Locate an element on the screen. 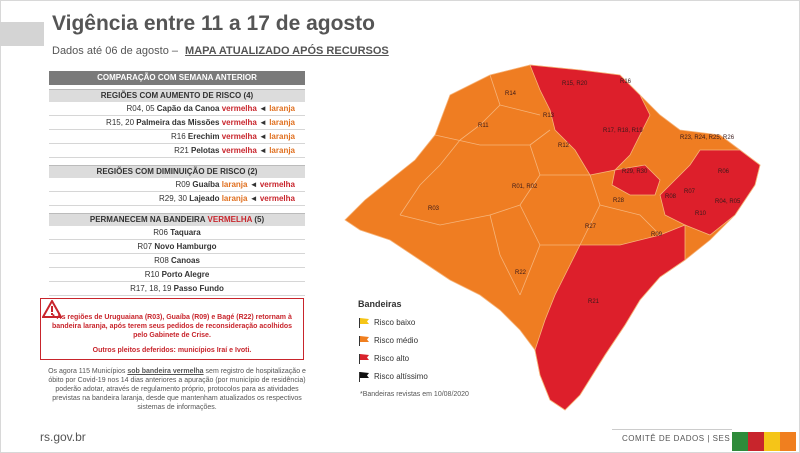 The width and height of the screenshot is (800, 453). table-row: R17, 18, 19 Passo Fundo is located at coordinates (177, 289).